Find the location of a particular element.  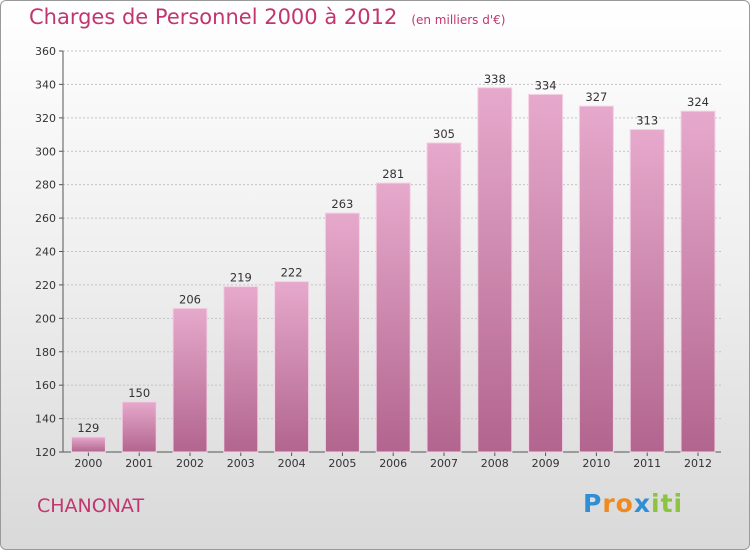

x-tick-label: 2002 is located at coordinates (190, 463).